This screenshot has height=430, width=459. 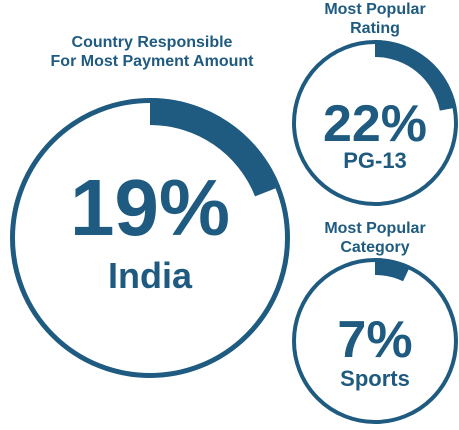 What do you see at coordinates (152, 42) in the screenshot?
I see `chart-1-title-line-1: Country Responsible` at bounding box center [152, 42].